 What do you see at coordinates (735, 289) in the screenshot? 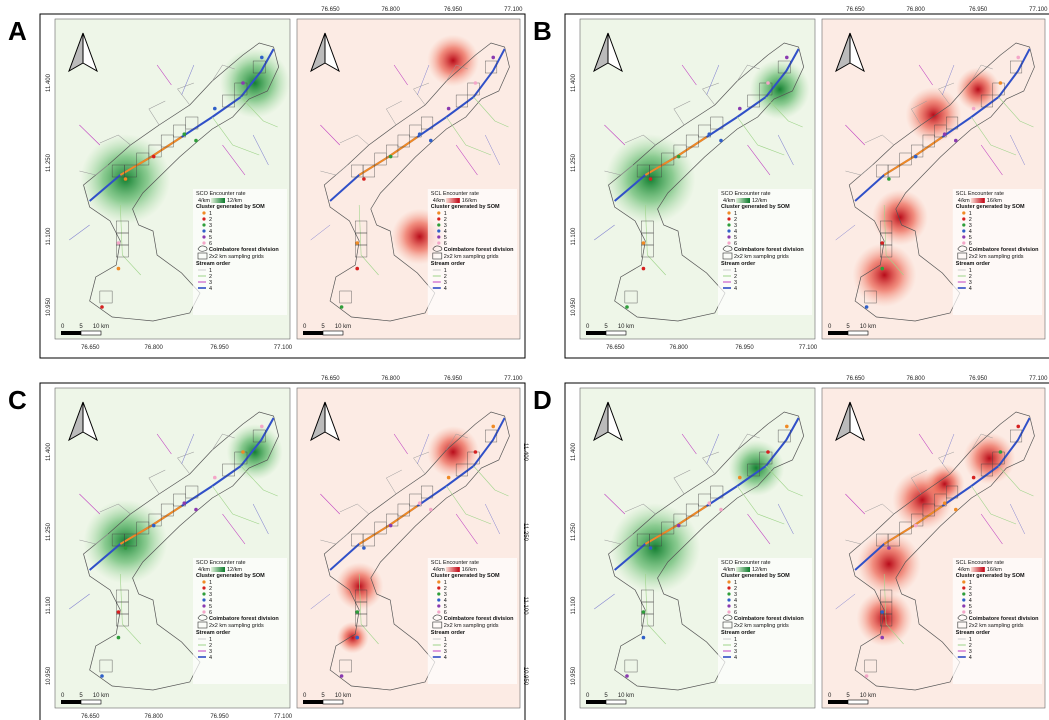
I see `legend-item: 4` at bounding box center [735, 289].